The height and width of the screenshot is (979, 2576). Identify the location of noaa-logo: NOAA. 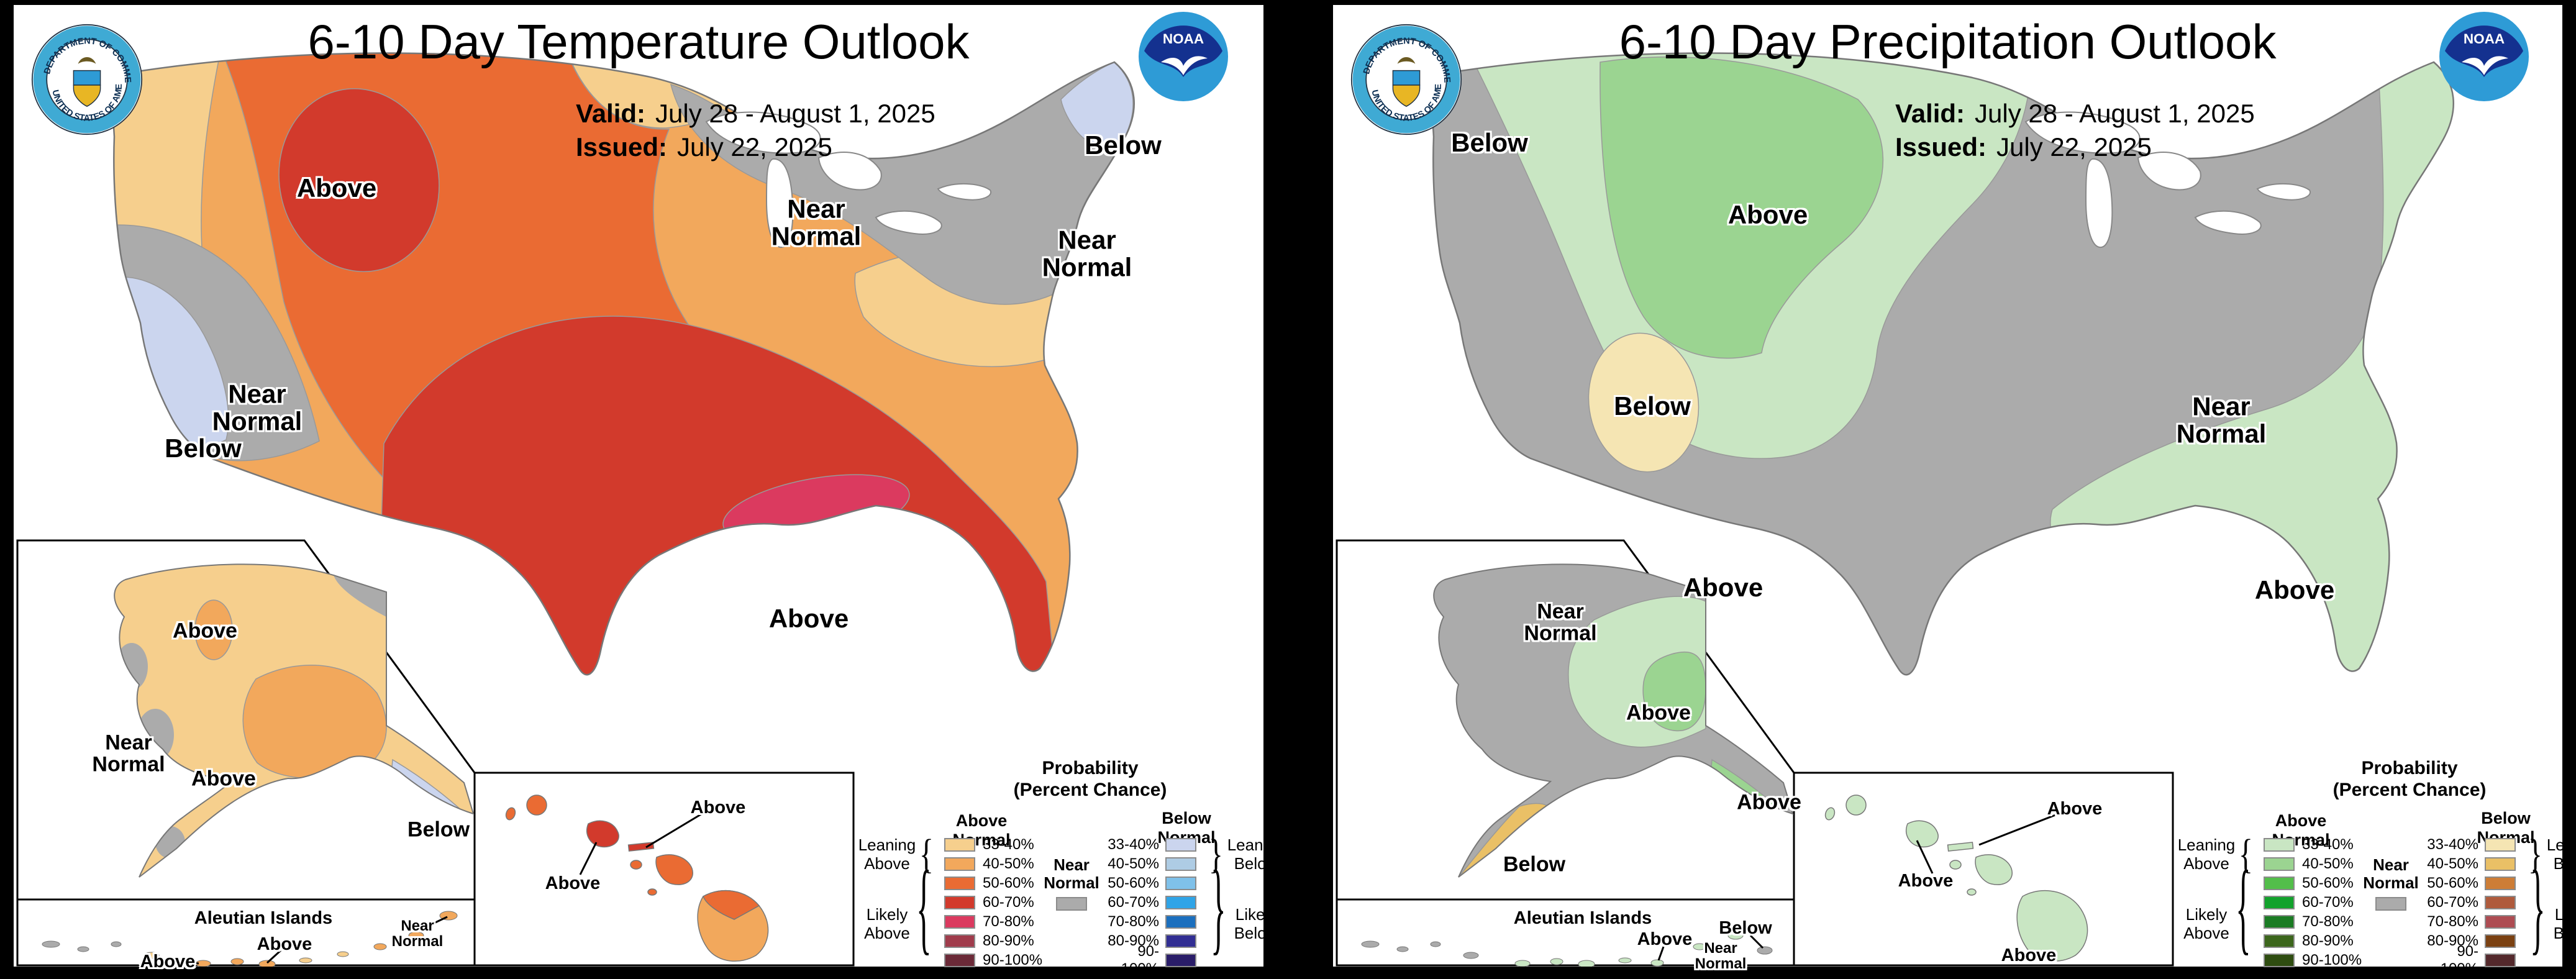
(1183, 56).